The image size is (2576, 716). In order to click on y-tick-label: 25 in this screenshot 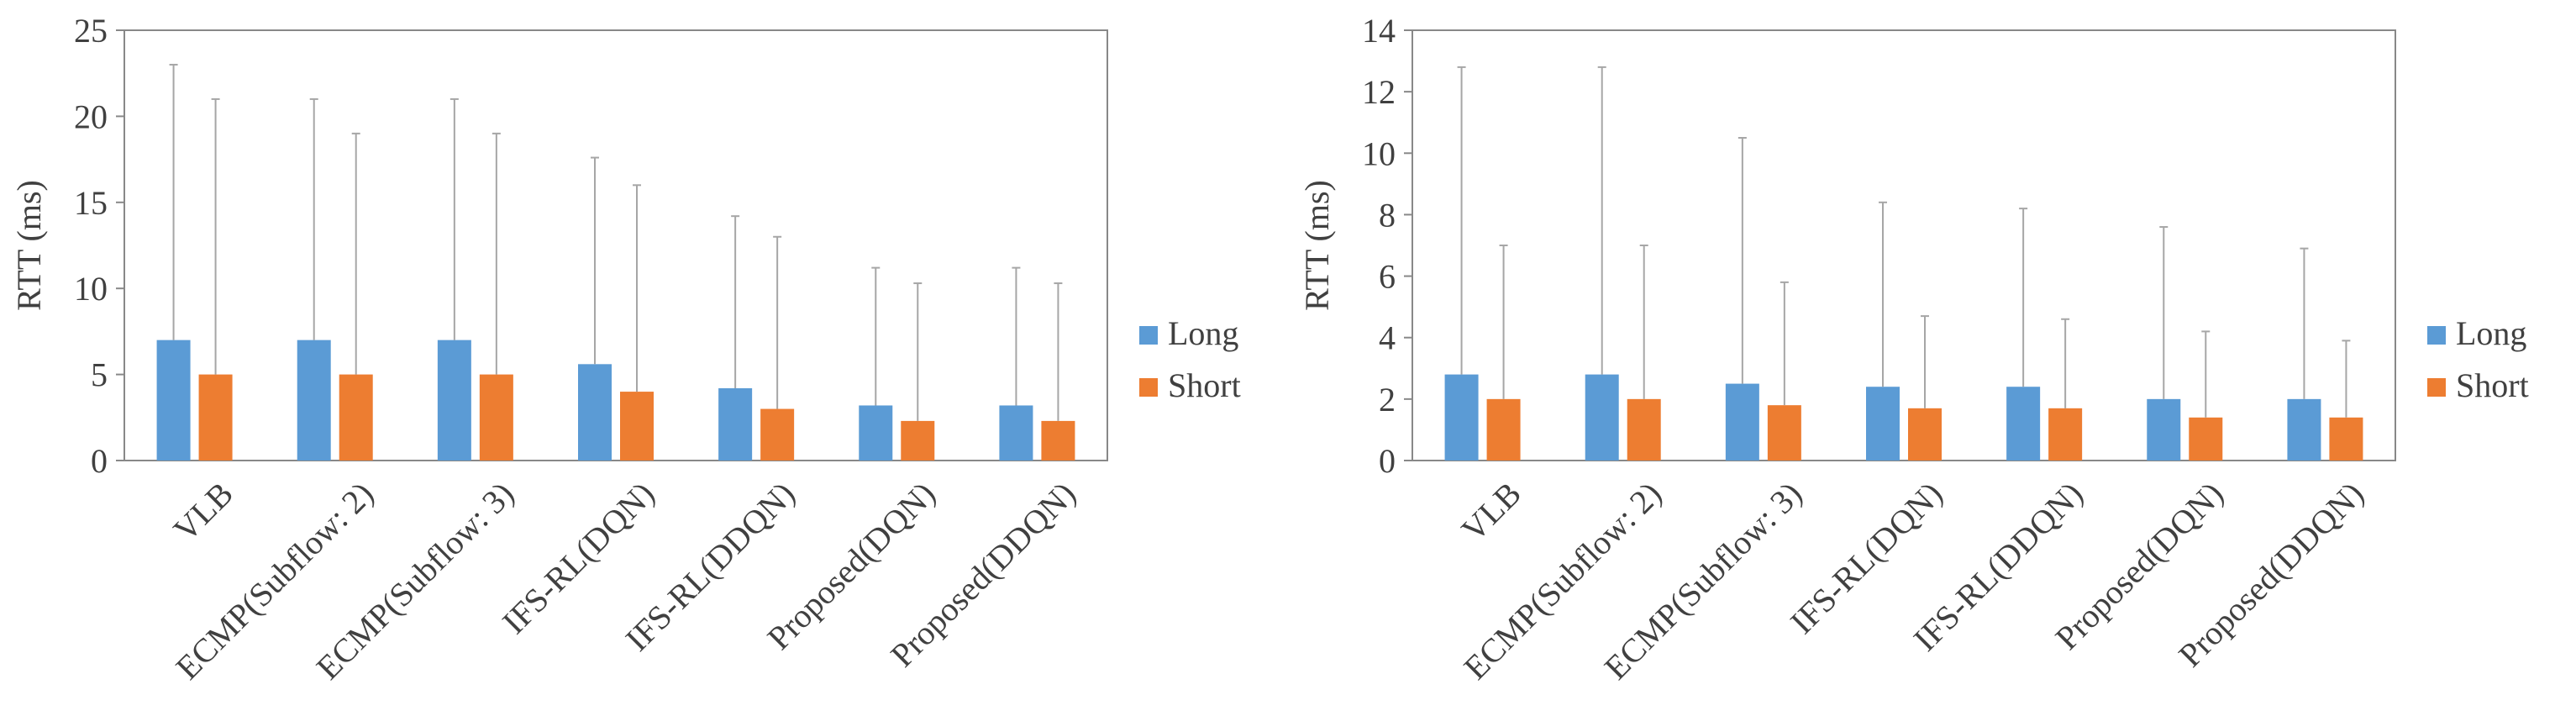, I will do `click(91, 31)`.